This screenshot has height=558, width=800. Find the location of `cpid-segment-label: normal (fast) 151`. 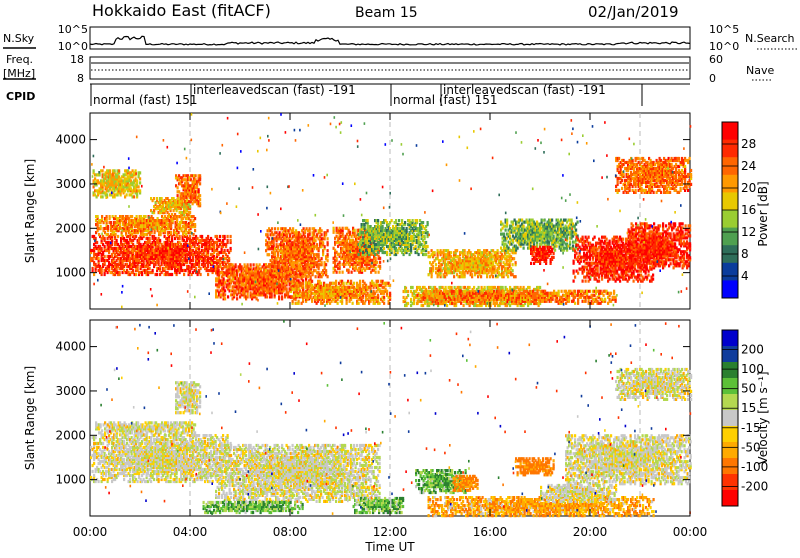

cpid-segment-label: normal (fast) 151 is located at coordinates (145, 100).